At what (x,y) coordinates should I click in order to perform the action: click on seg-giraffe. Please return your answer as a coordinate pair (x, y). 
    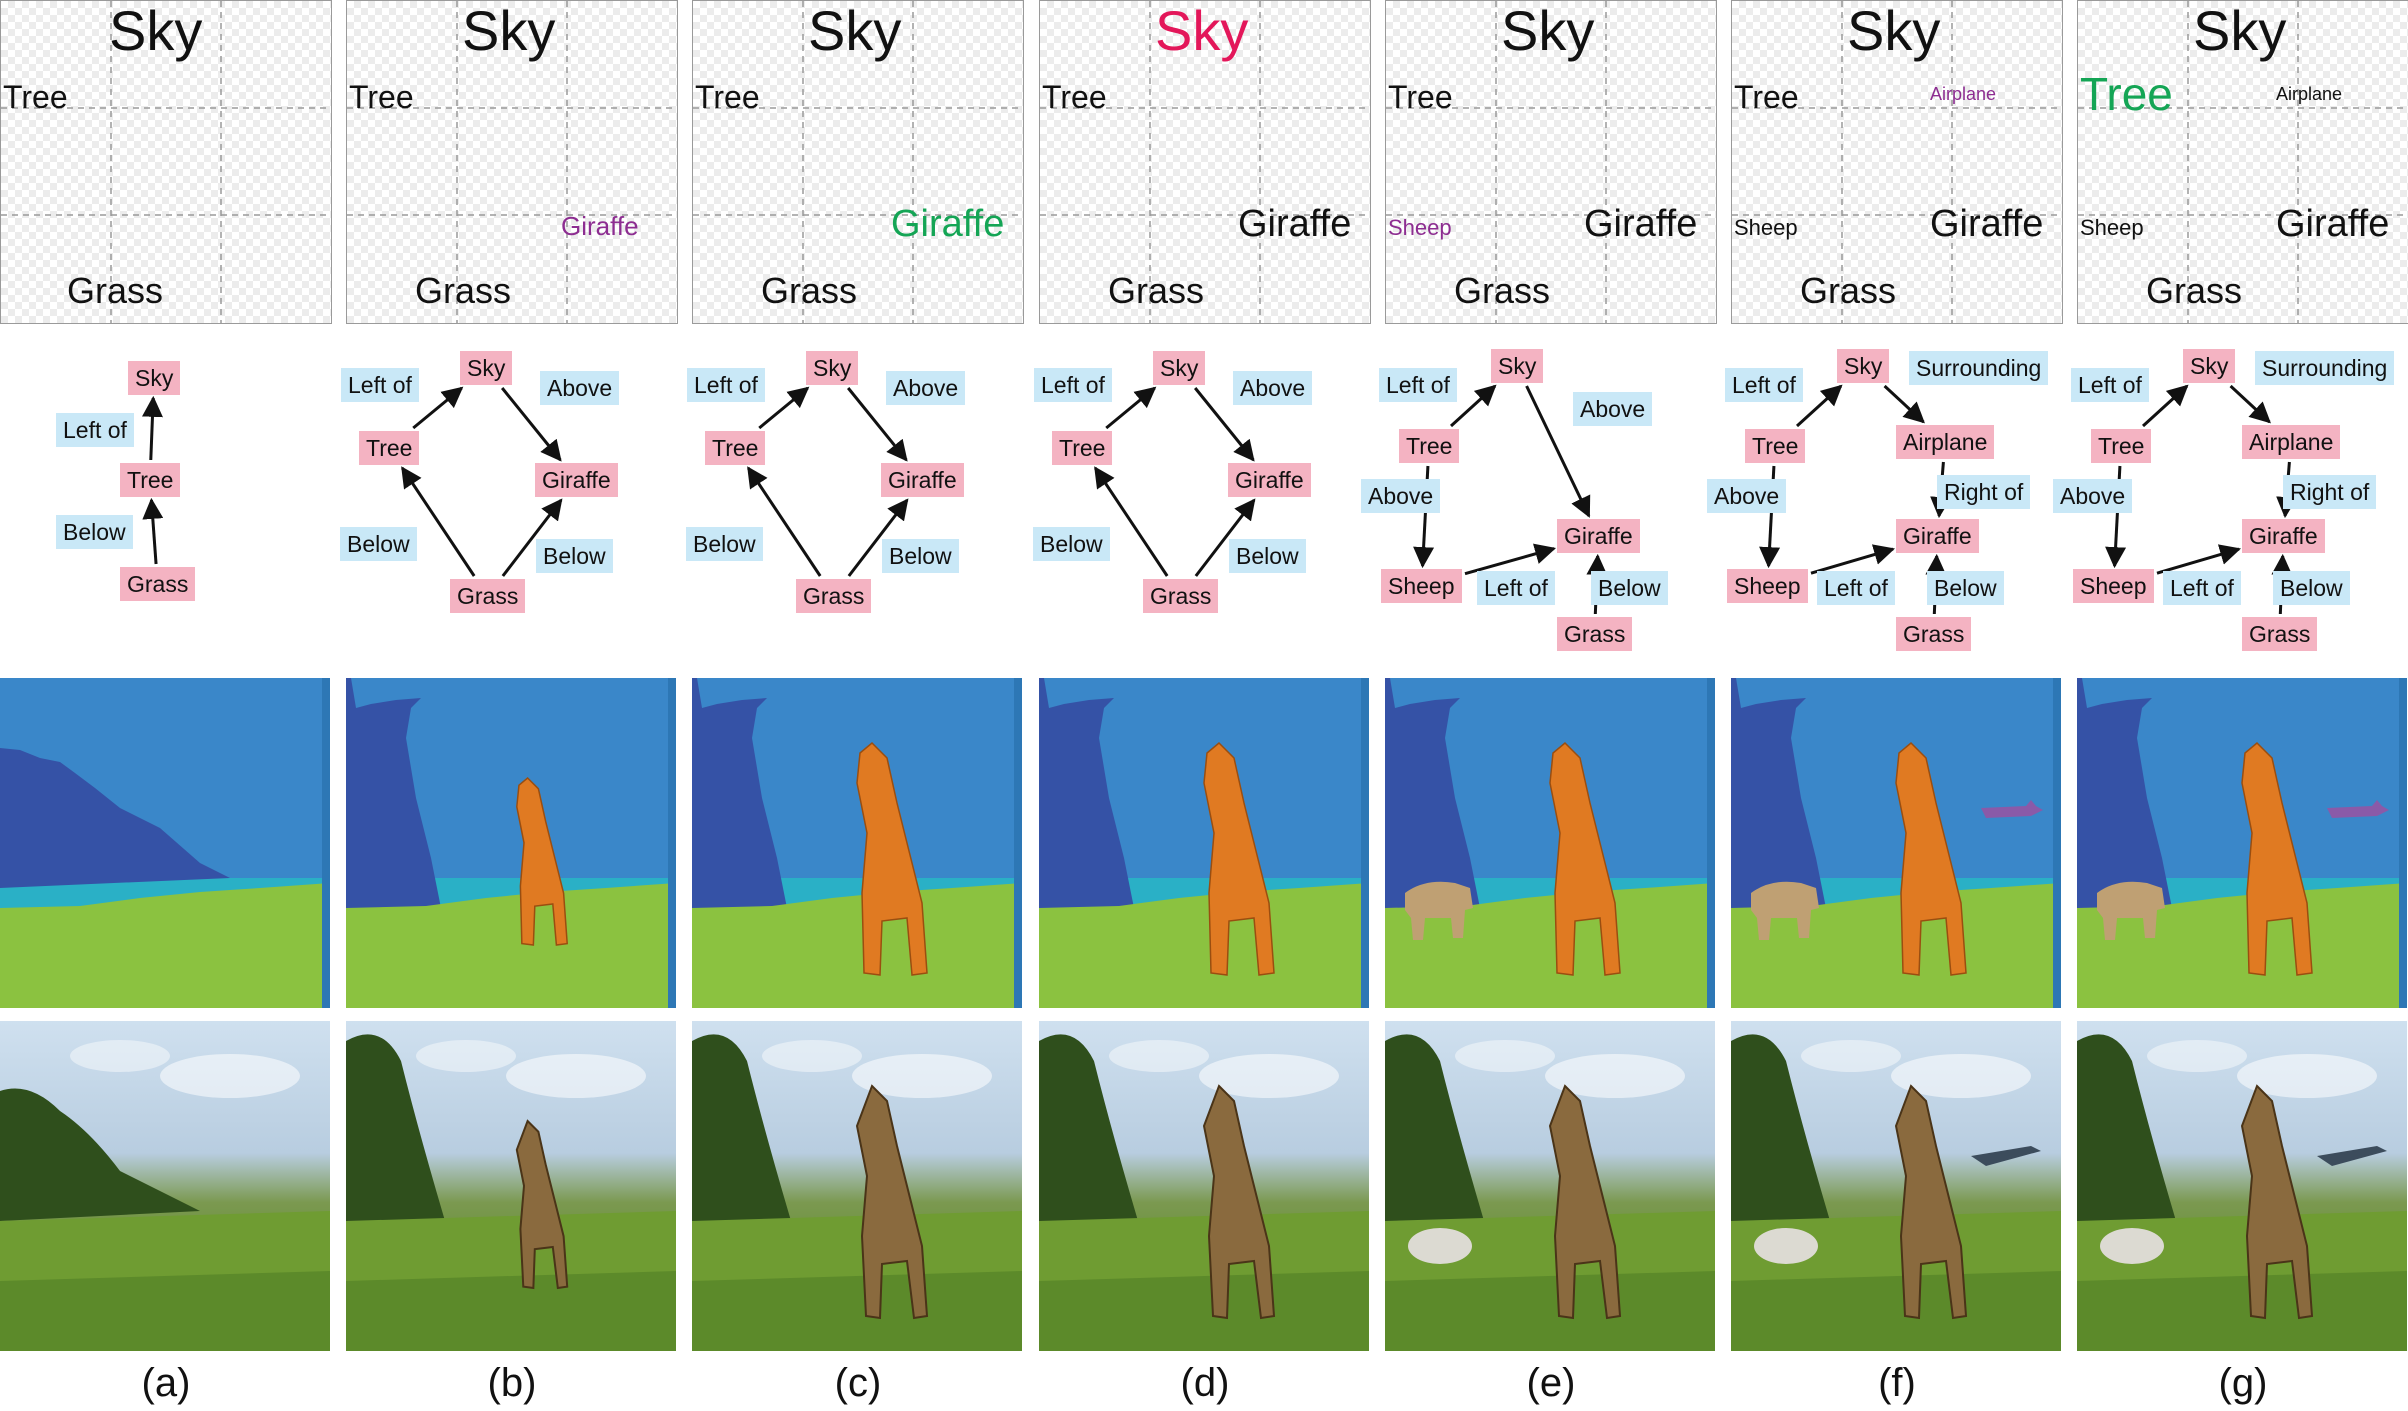
    Looking at the image, I should click on (542, 861).